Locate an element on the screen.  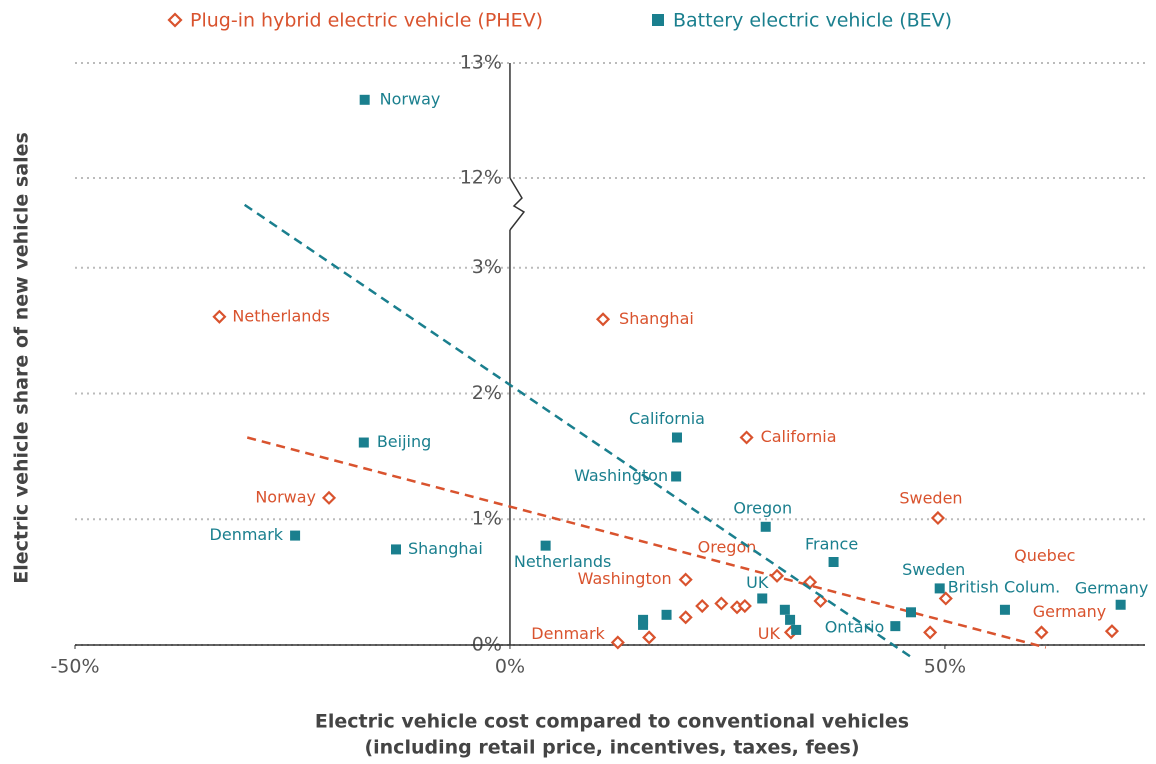
point-label: Beijing is located at coordinates (404, 441).